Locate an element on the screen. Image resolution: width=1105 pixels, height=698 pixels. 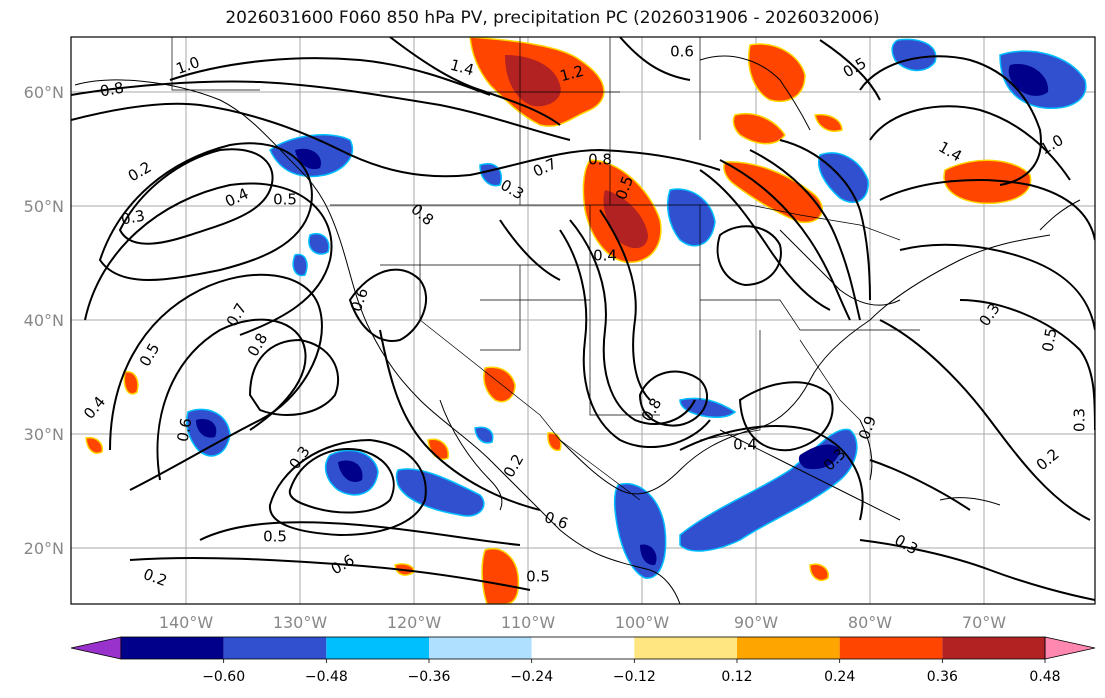
colorbar-outline is located at coordinates (583, 648).